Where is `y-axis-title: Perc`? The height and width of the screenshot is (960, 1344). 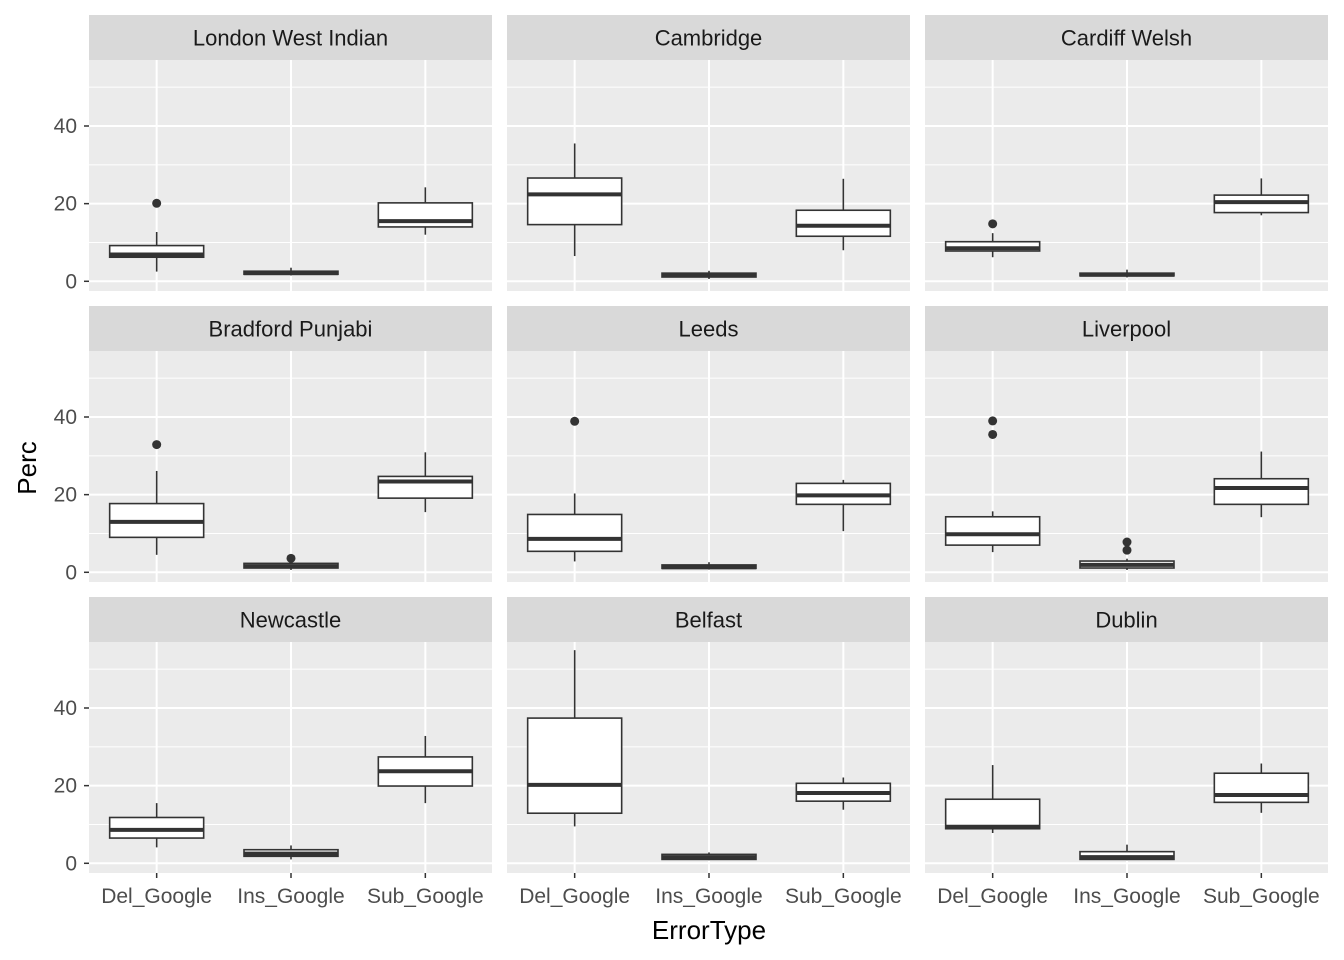
y-axis-title: Perc is located at coordinates (27, 467).